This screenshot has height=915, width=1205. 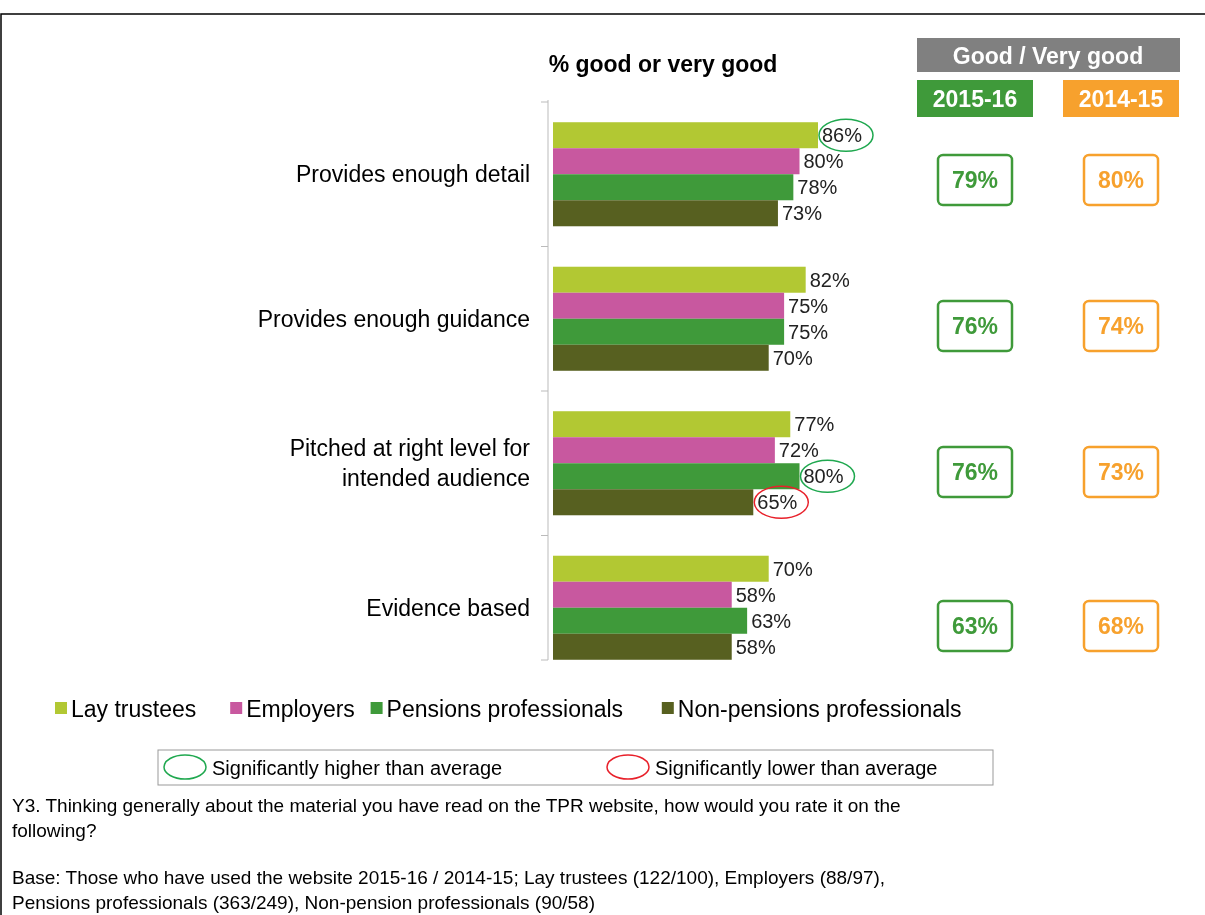 What do you see at coordinates (771, 620) in the screenshot?
I see `data-label: 63%` at bounding box center [771, 620].